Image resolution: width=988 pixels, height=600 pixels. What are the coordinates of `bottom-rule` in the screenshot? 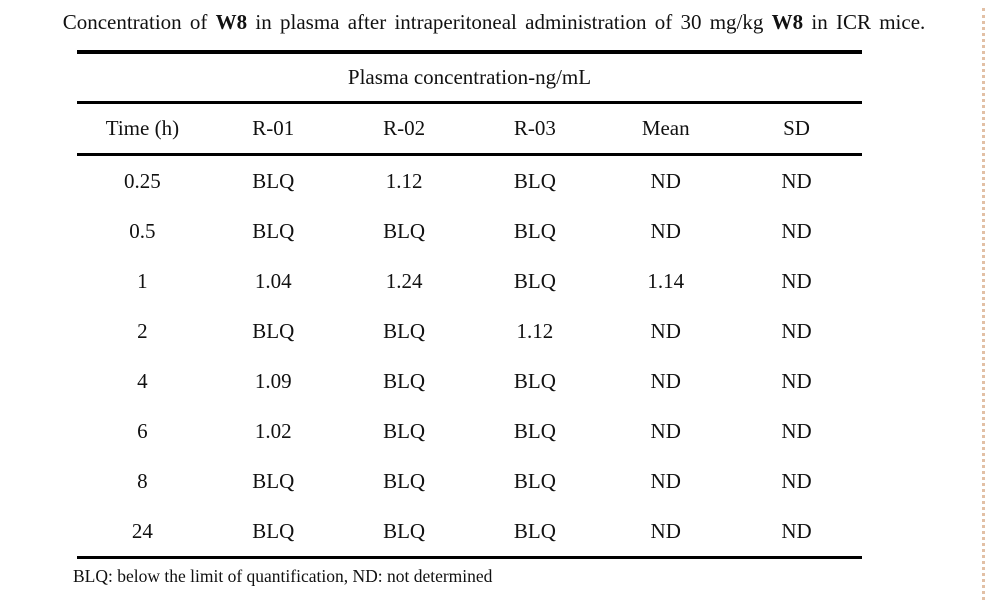 It's located at (469, 557).